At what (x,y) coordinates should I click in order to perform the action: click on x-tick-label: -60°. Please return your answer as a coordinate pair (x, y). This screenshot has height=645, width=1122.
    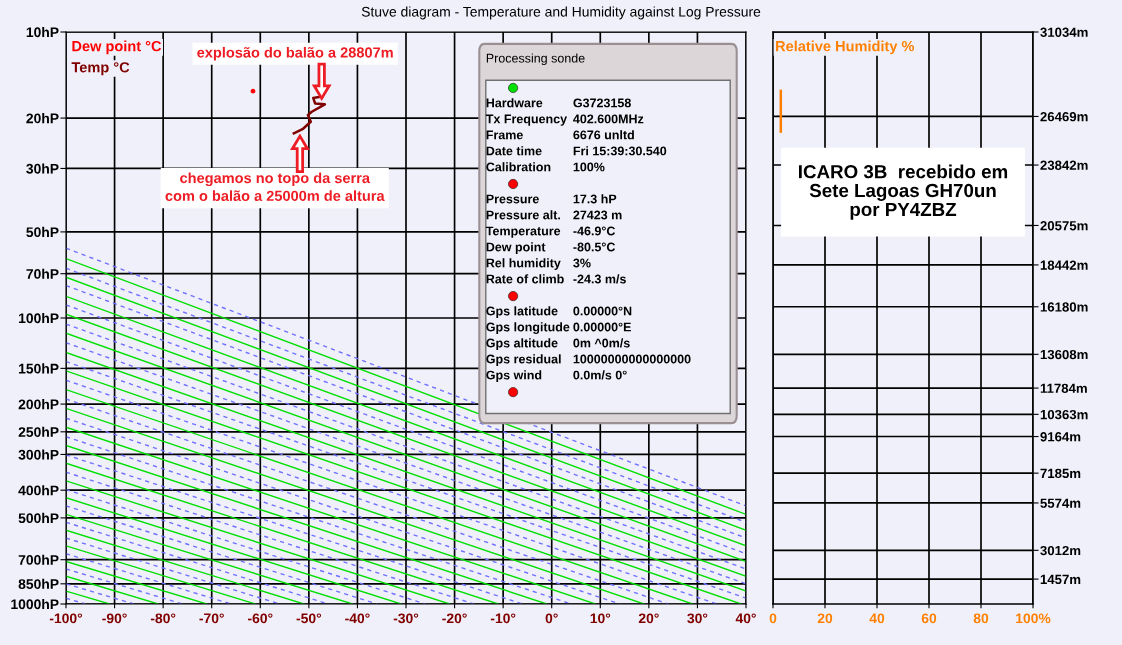
    Looking at the image, I should click on (260, 618).